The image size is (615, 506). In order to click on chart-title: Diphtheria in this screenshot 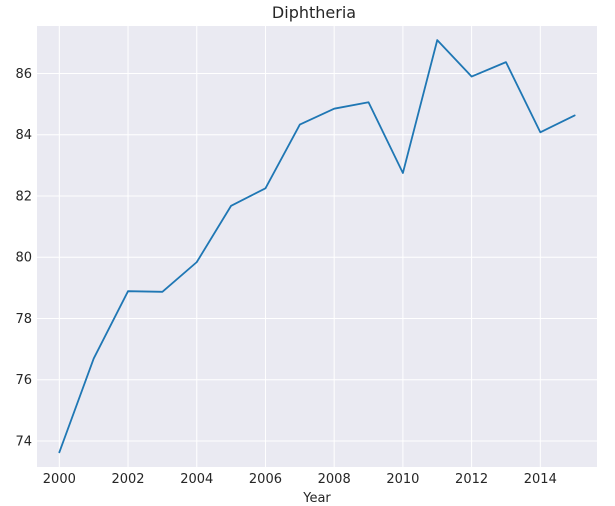, I will do `click(314, 12)`.